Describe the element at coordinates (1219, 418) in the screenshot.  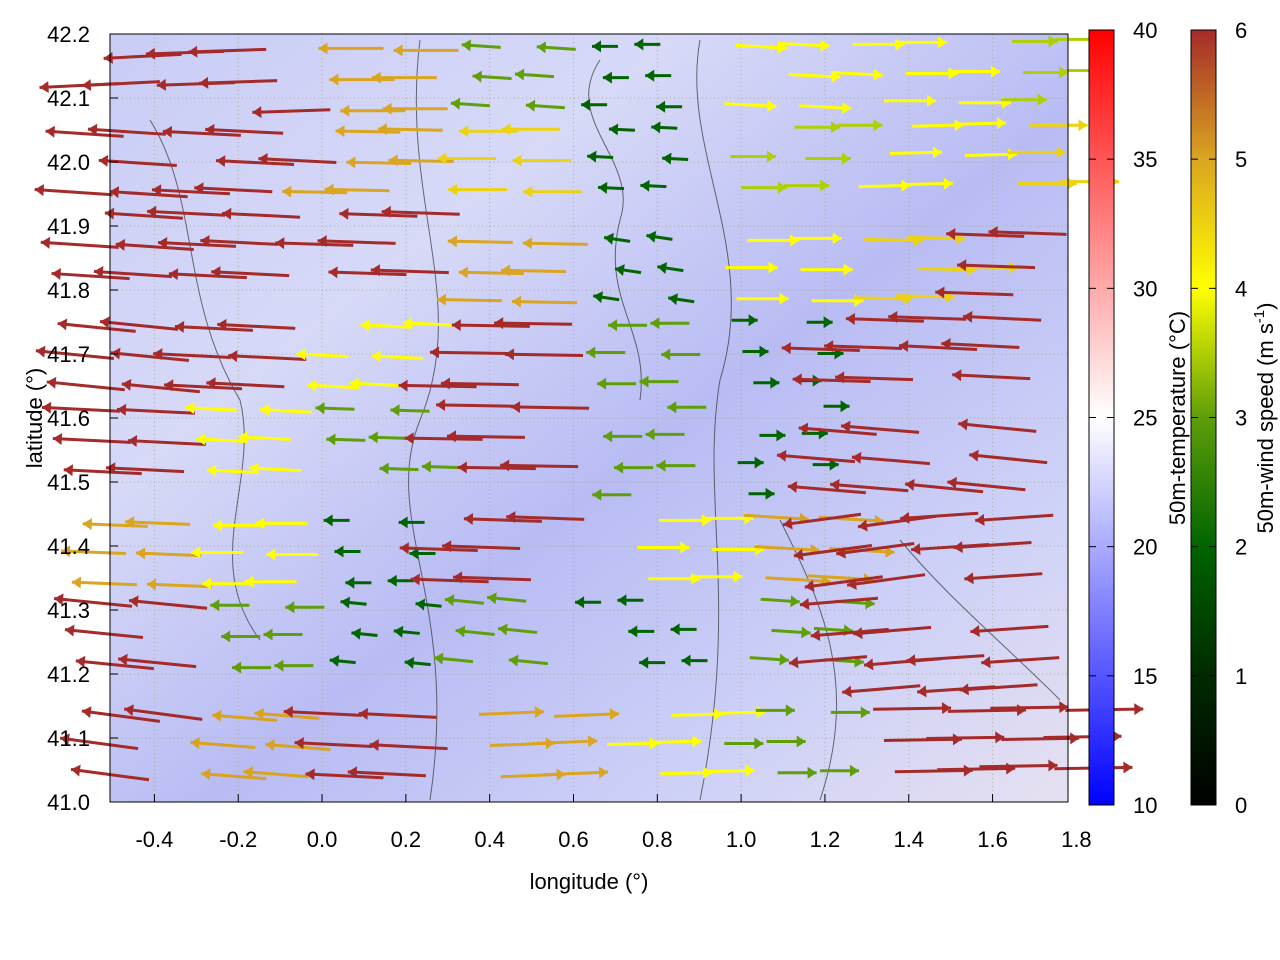
I see `wind-colorbar-ticks: 0 1 2 3 4 5 6` at that location.